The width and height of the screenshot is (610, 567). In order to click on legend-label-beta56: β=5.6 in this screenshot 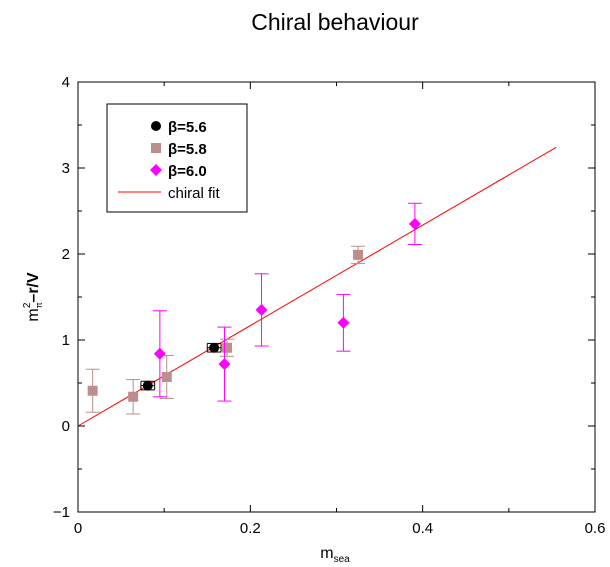, I will do `click(187, 127)`.